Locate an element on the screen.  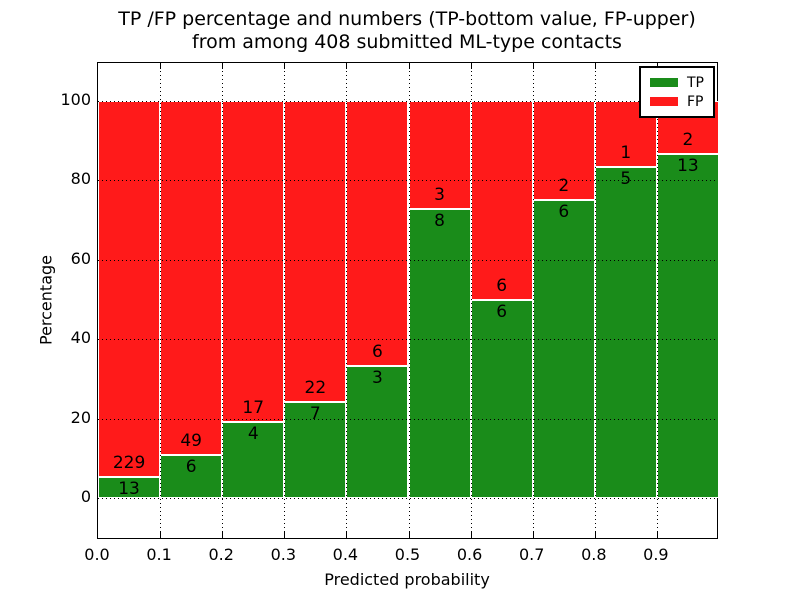
legend-label: TP is located at coordinates (695, 82).